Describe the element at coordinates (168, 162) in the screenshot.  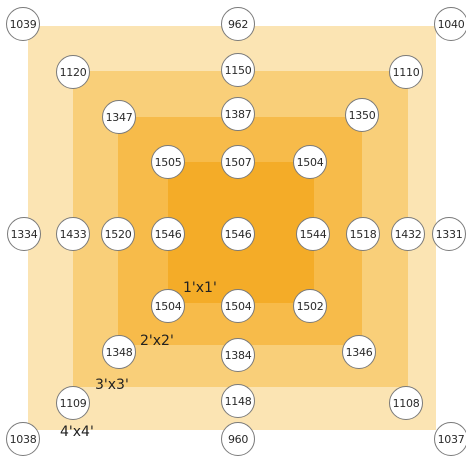
I see `reading-marker: 1505` at that location.